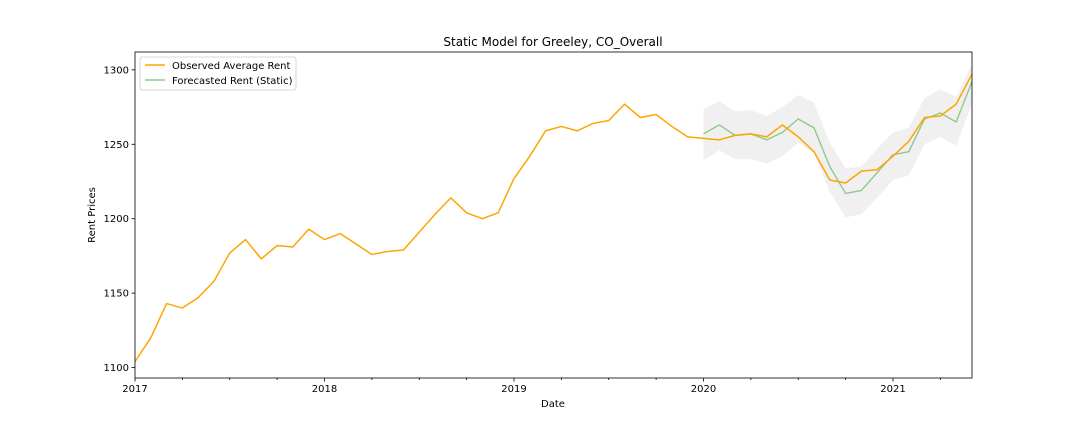  What do you see at coordinates (703, 389) in the screenshot?
I see `x-tick-label: 2020` at bounding box center [703, 389].